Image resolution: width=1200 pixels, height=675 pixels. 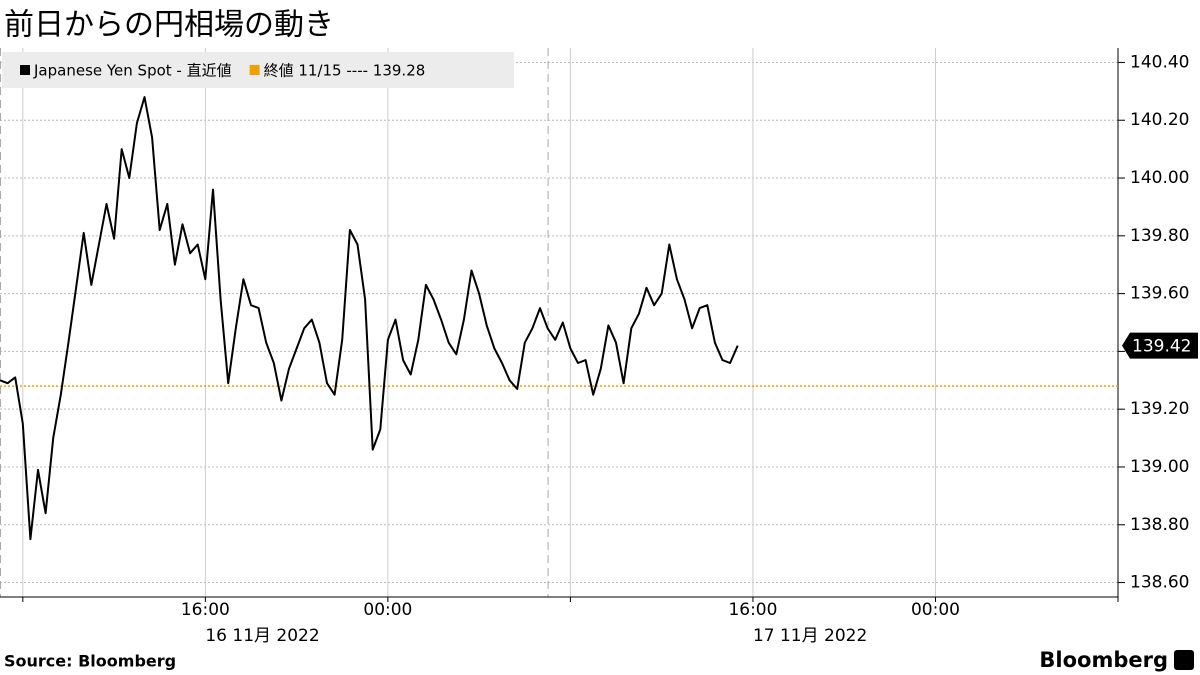 What do you see at coordinates (1159, 120) in the screenshot?
I see `y-tick-label: 140.20` at bounding box center [1159, 120].